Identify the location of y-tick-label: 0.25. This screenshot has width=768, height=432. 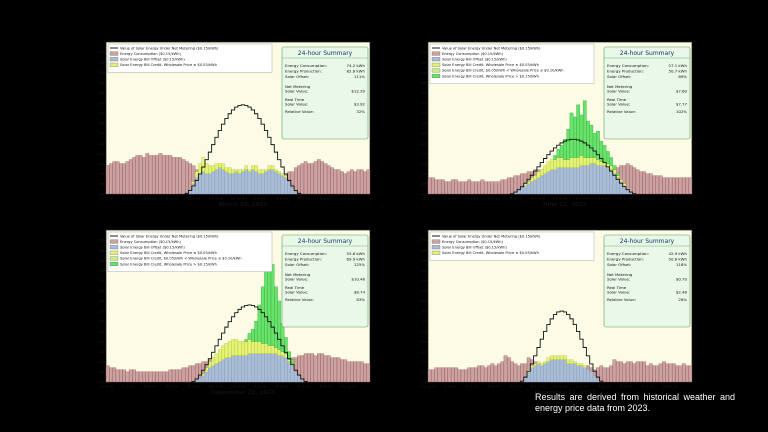
(423, 143).